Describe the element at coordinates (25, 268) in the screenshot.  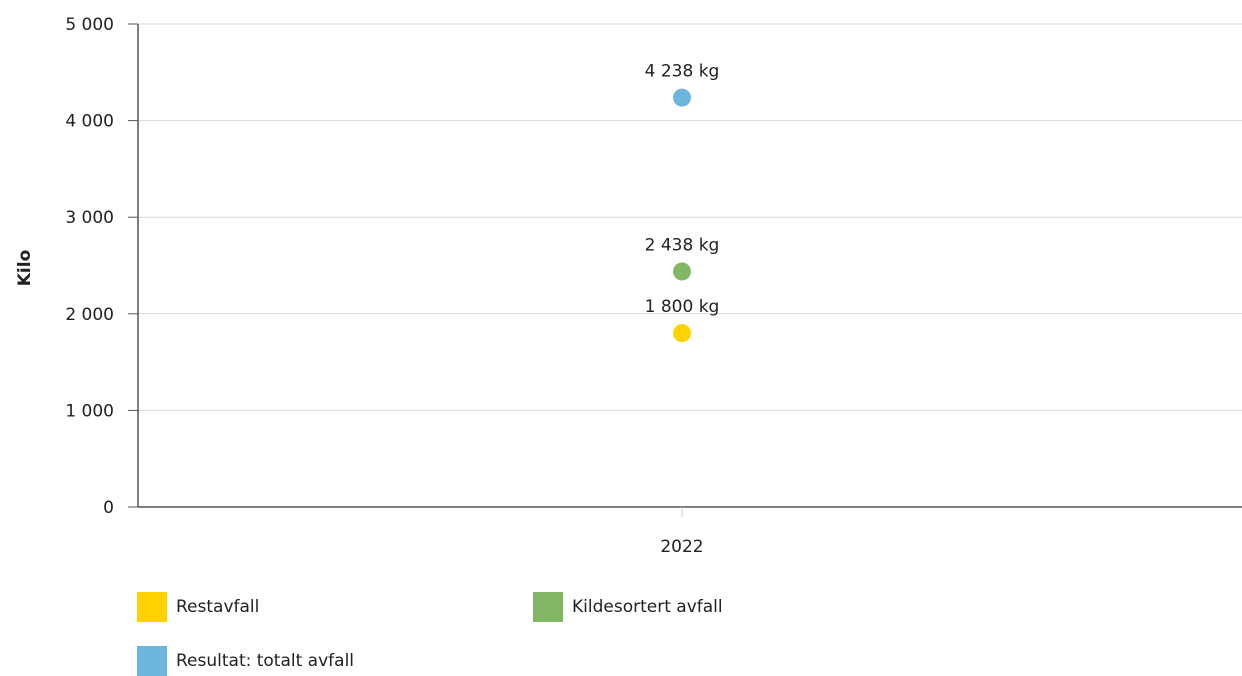
I see `y-axis-title: Kilo` at that location.